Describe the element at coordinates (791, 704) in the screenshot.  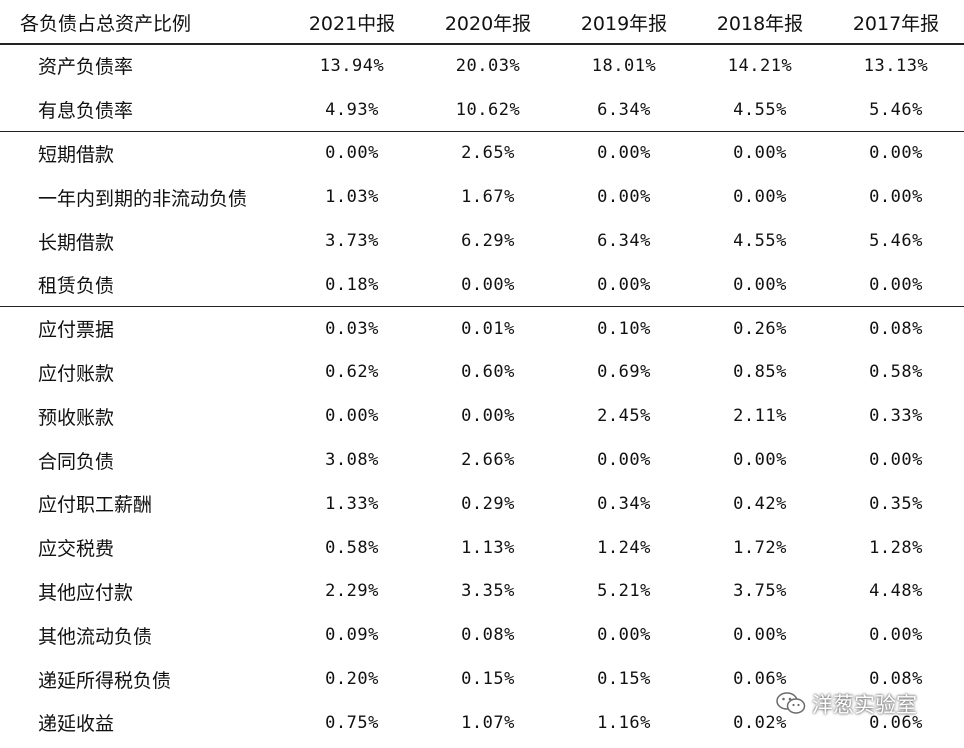
I see `wechat-icon` at that location.